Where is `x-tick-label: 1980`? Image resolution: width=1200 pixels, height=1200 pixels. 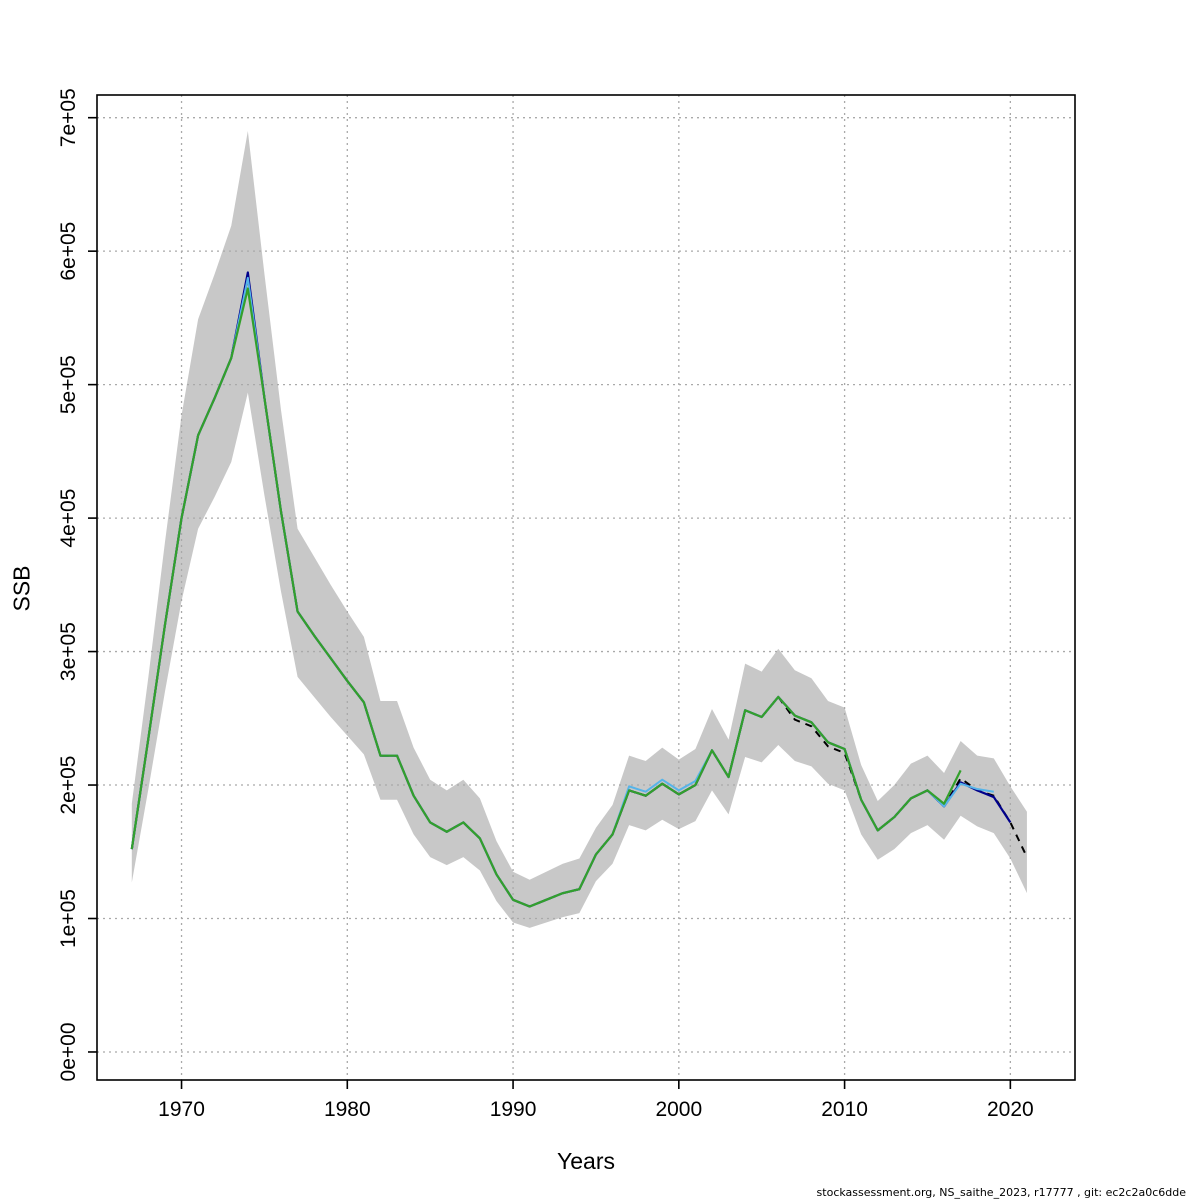
x-tick-label: 1980 is located at coordinates (347, 1109).